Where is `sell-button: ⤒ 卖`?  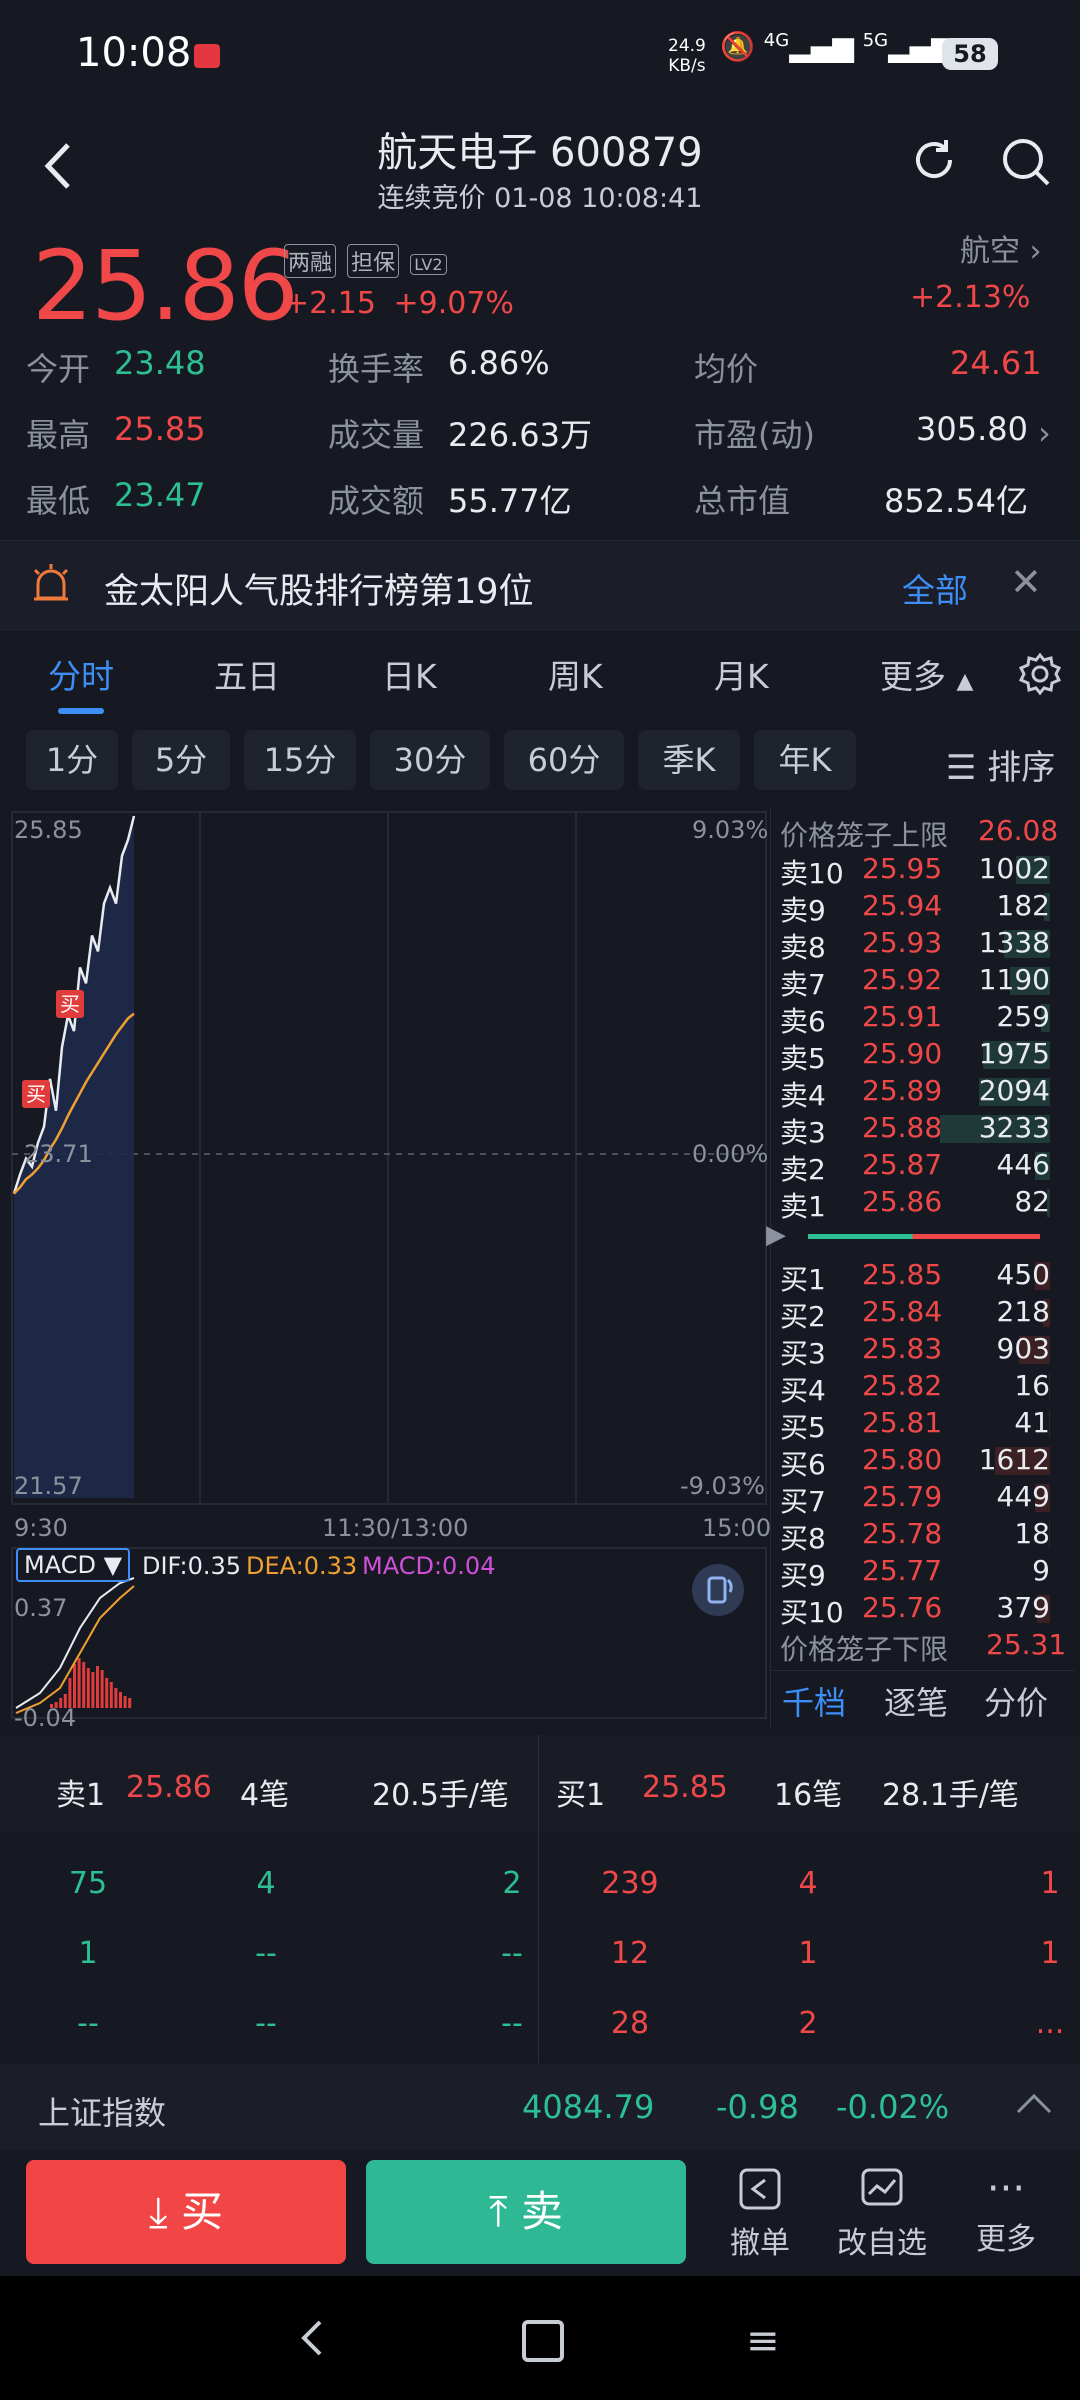 sell-button: ⤒ 卖 is located at coordinates (526, 2212).